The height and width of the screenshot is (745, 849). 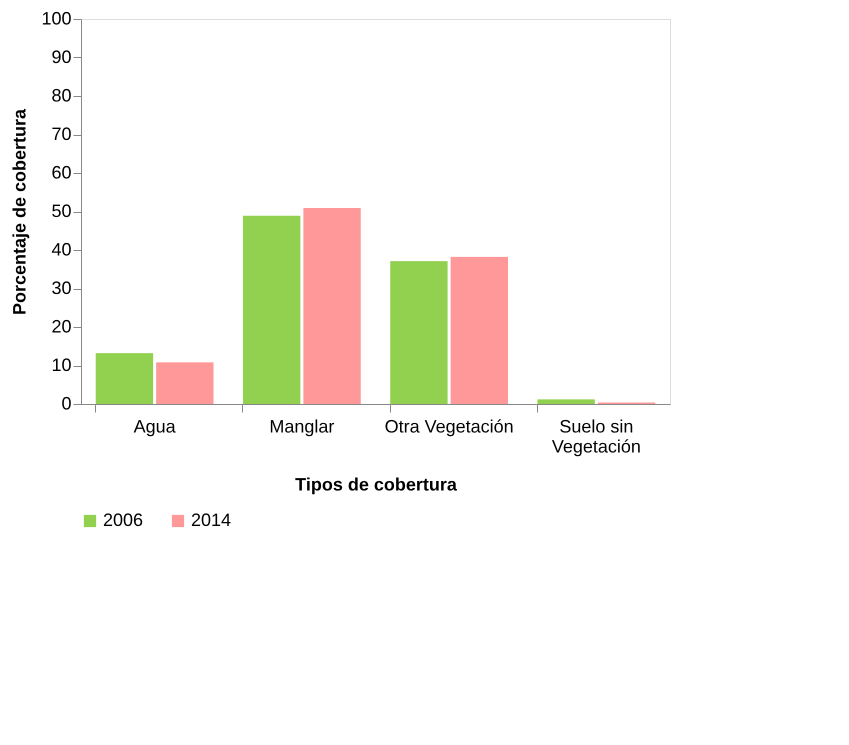 What do you see at coordinates (211, 520) in the screenshot?
I see `legend-label: 2014` at bounding box center [211, 520].